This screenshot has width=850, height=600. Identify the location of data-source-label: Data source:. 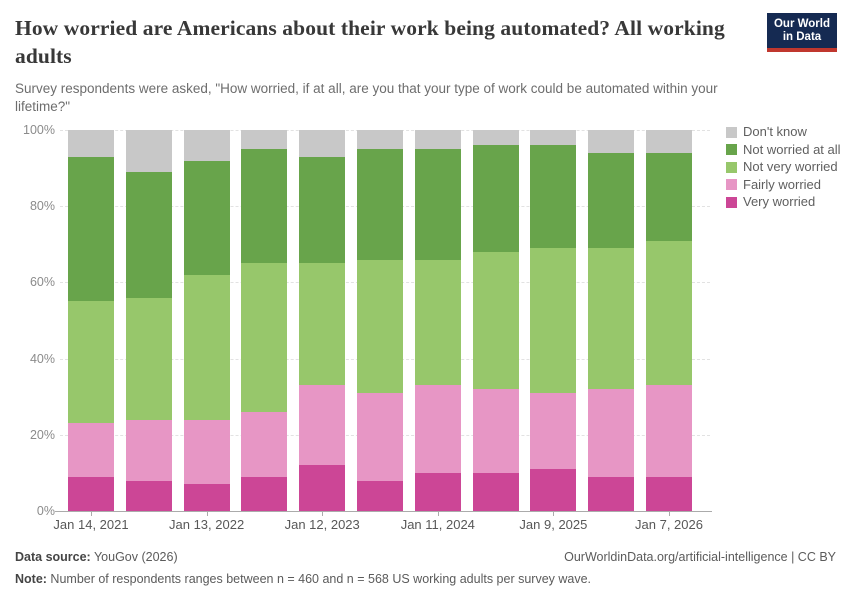
(53, 557).